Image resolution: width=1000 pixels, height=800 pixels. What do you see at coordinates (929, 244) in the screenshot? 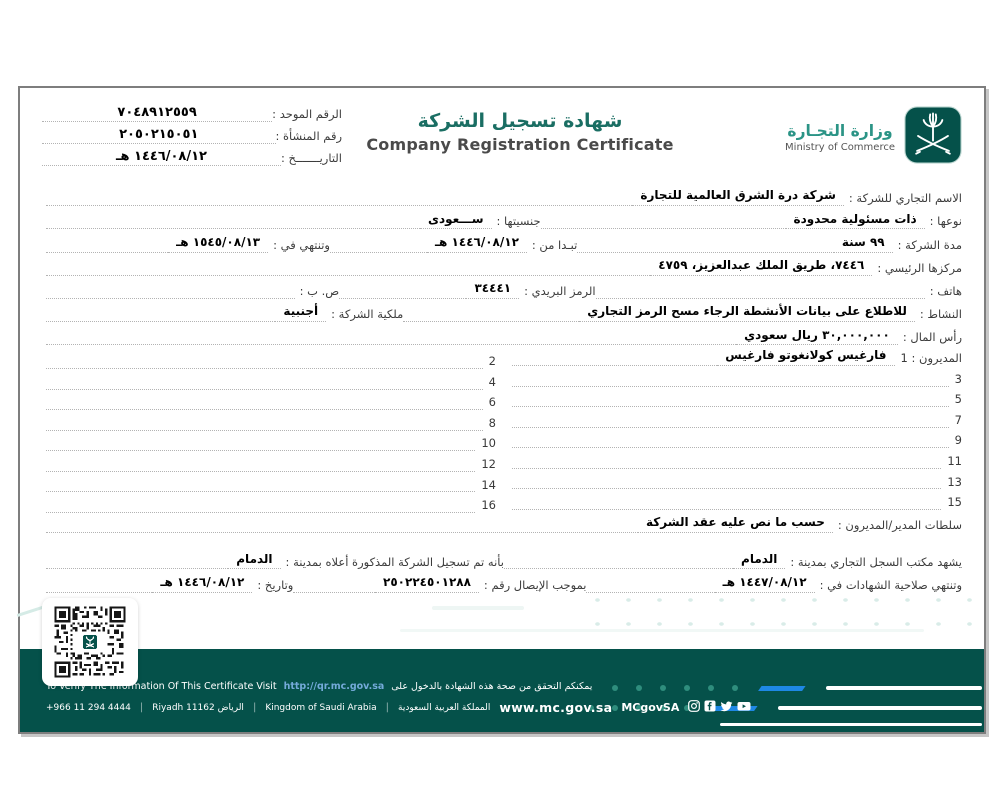
I see `duration-label: مدة الشركة :` at bounding box center [929, 244].